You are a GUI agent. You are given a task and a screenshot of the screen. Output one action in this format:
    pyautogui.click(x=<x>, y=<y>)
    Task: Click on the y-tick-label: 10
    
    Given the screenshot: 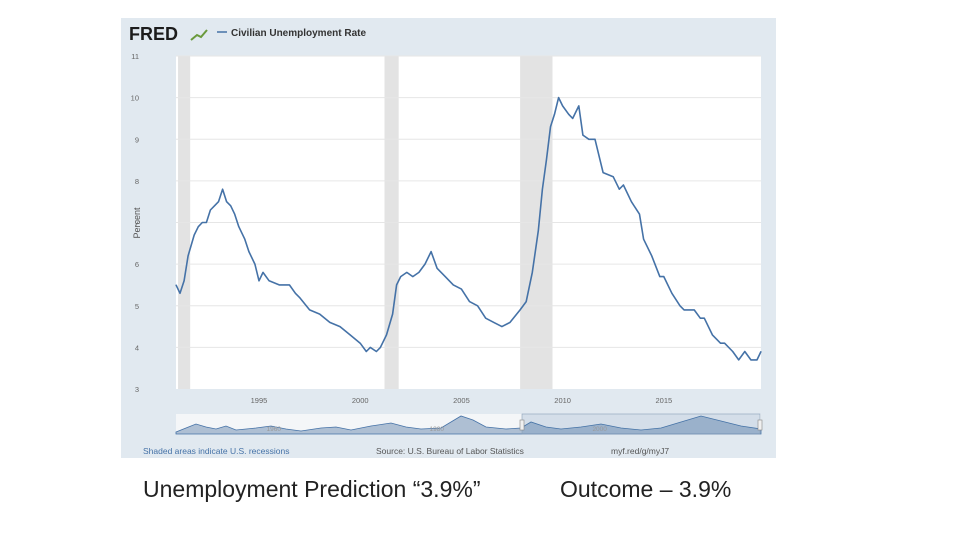 What is the action you would take?
    pyautogui.click(x=135, y=98)
    